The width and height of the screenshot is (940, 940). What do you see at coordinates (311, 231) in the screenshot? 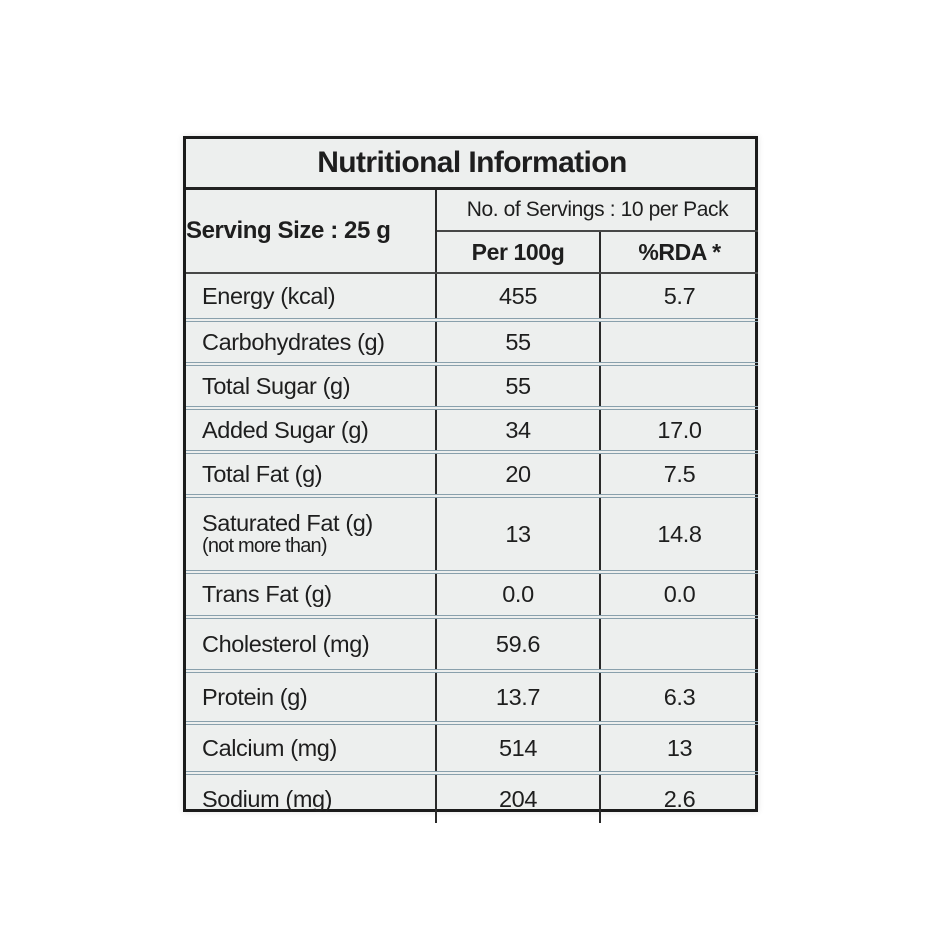
I see `serving-size-label: Serving Size : 25 g` at bounding box center [311, 231].